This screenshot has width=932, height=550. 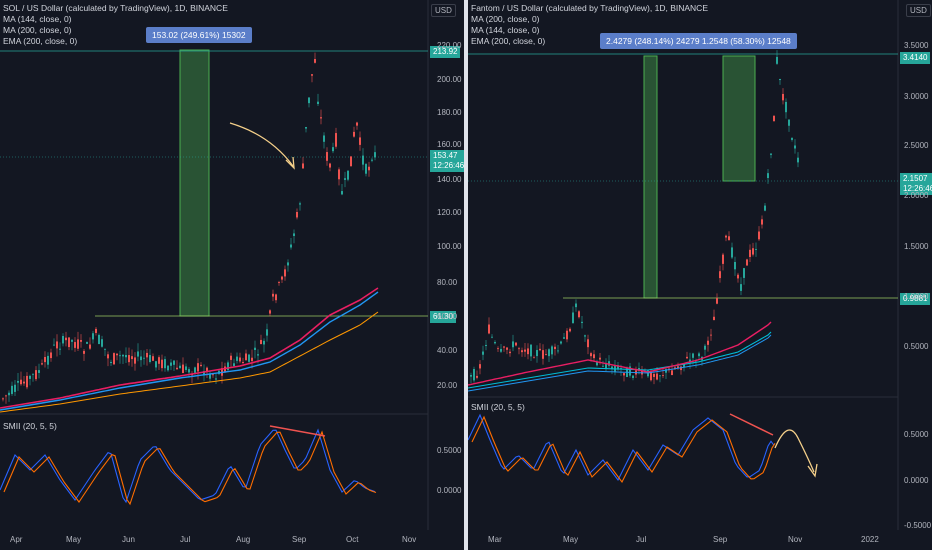 I want to click on left-ma144-label: MA (144, close, 0), so click(x=37, y=19).